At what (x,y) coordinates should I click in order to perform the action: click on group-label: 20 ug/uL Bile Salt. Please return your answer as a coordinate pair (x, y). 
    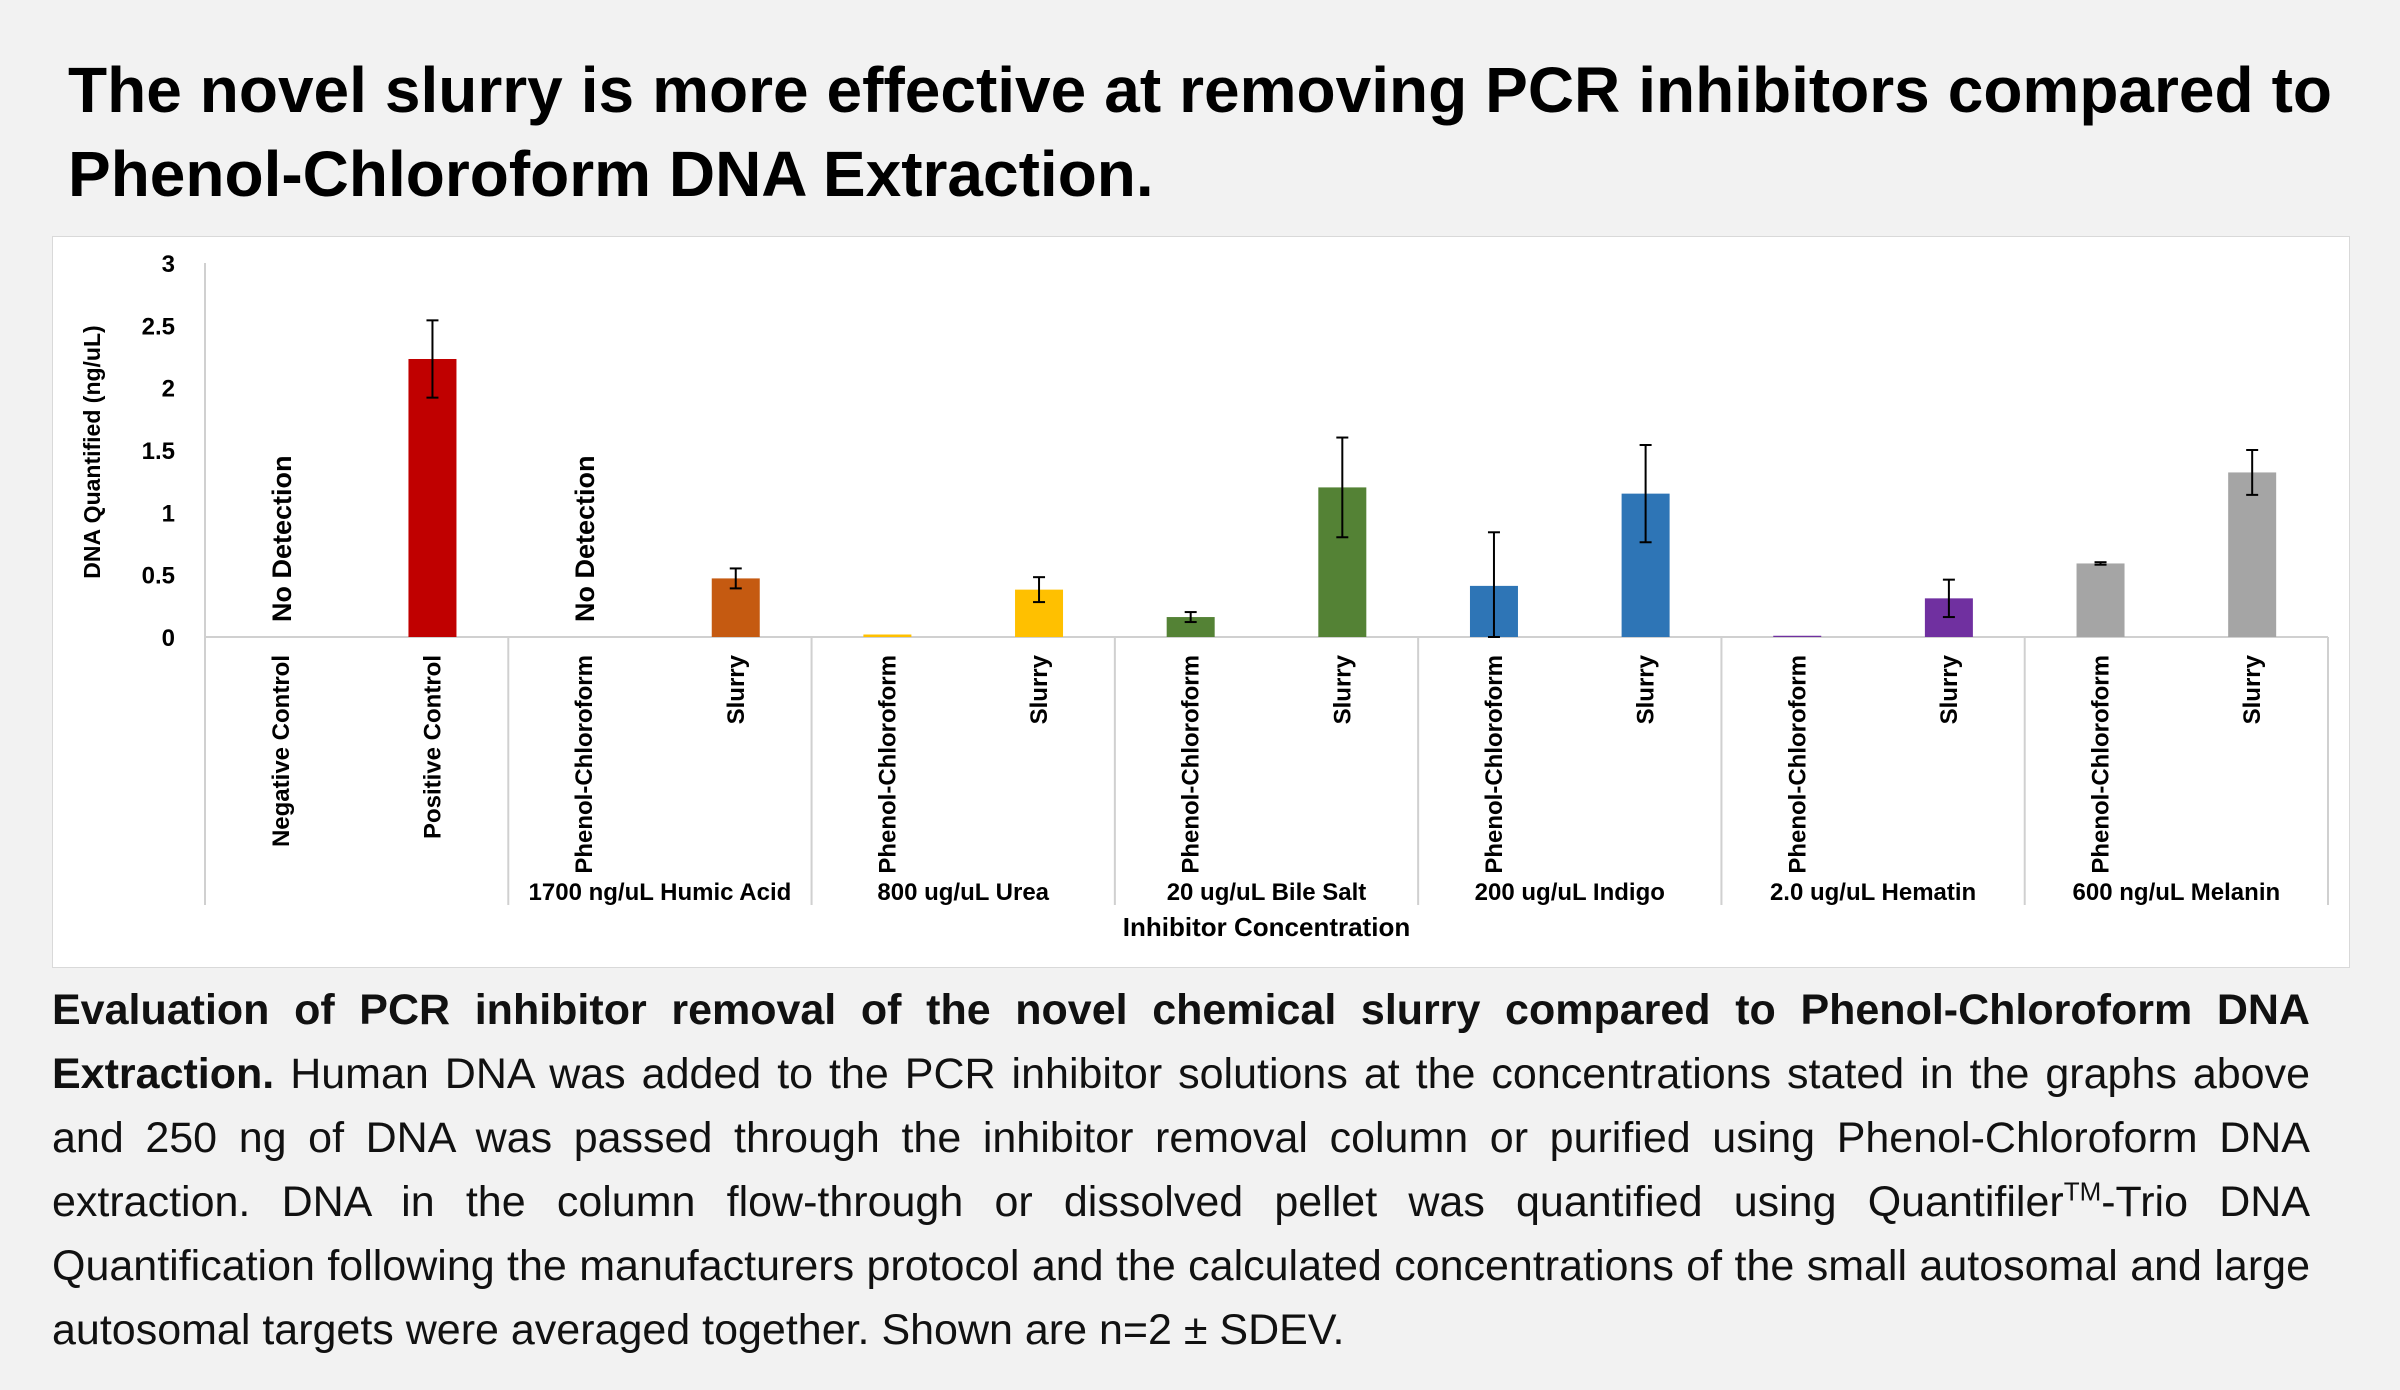
    Looking at the image, I should click on (1267, 892).